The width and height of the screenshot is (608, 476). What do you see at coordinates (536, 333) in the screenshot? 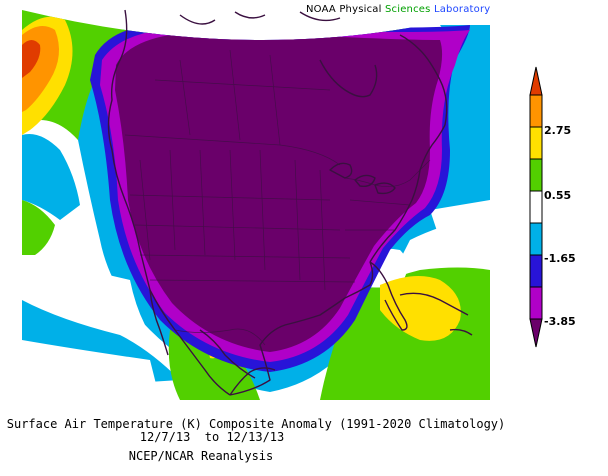
I see `colorbar-segment-bottom` at bounding box center [536, 333].